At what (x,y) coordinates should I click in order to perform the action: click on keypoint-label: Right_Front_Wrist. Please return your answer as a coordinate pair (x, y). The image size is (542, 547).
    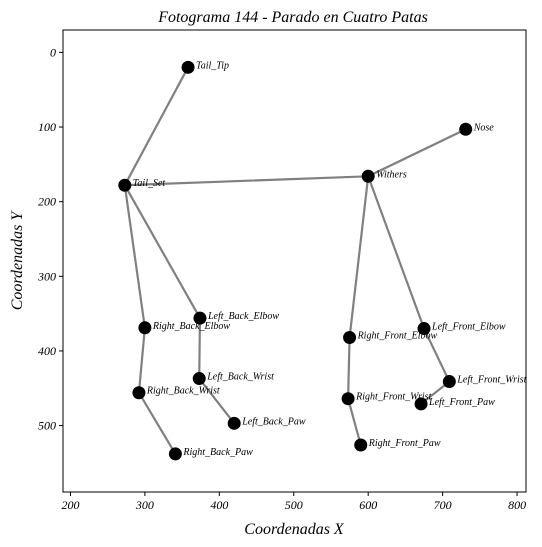
    Looking at the image, I should click on (393, 397).